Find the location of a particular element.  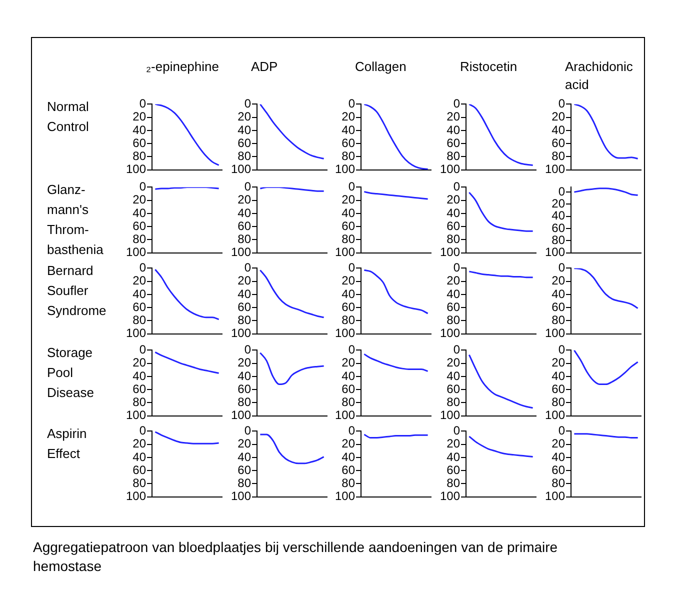

chart-title: Arachidonic acid is located at coordinates (599, 76).